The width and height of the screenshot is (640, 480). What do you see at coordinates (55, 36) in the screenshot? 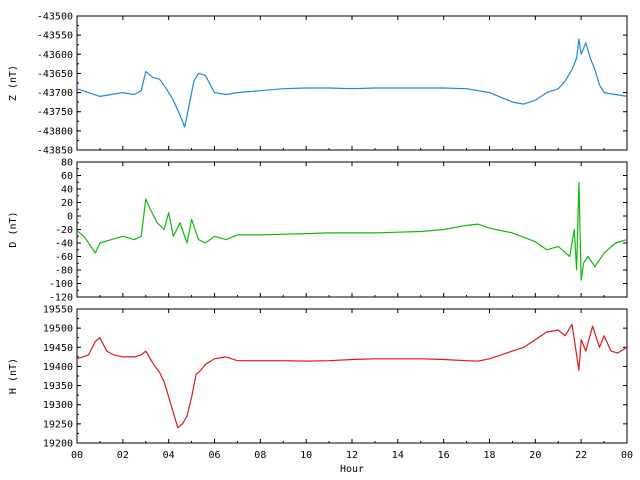
I see `y-tick-label: -43550` at bounding box center [55, 36].